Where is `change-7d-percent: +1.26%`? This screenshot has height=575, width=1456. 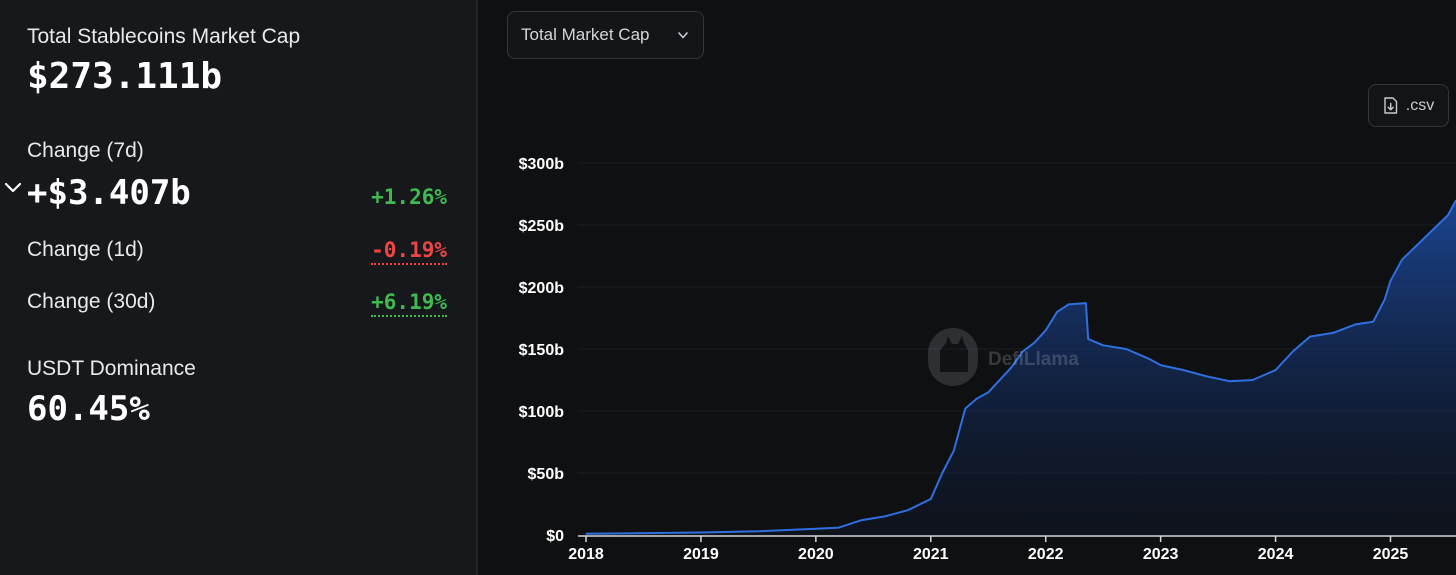 change-7d-percent: +1.26% is located at coordinates (409, 197).